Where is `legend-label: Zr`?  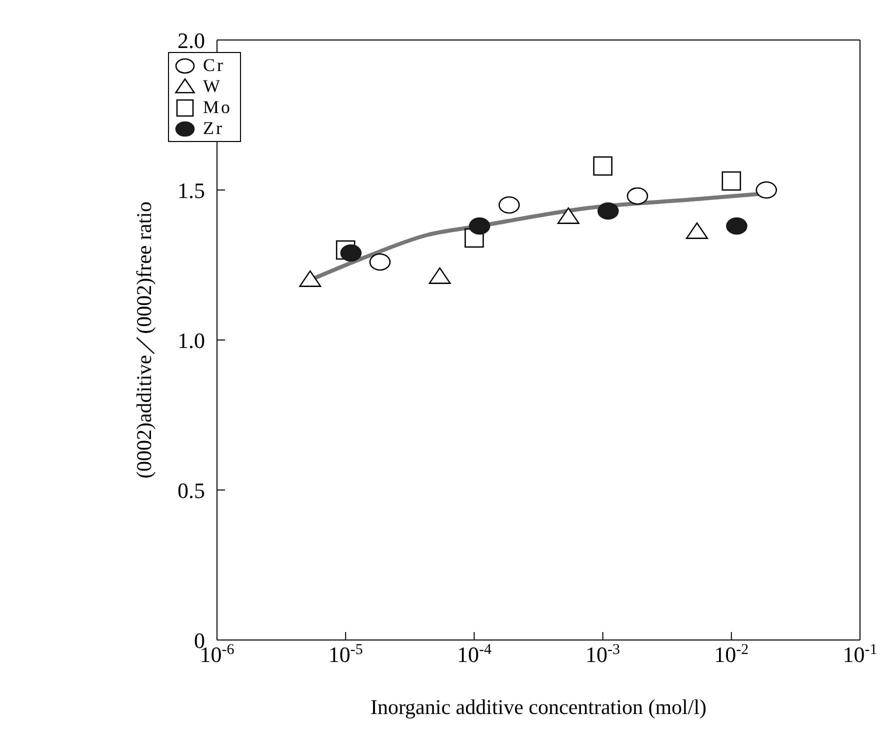 legend-label: Zr is located at coordinates (213, 128).